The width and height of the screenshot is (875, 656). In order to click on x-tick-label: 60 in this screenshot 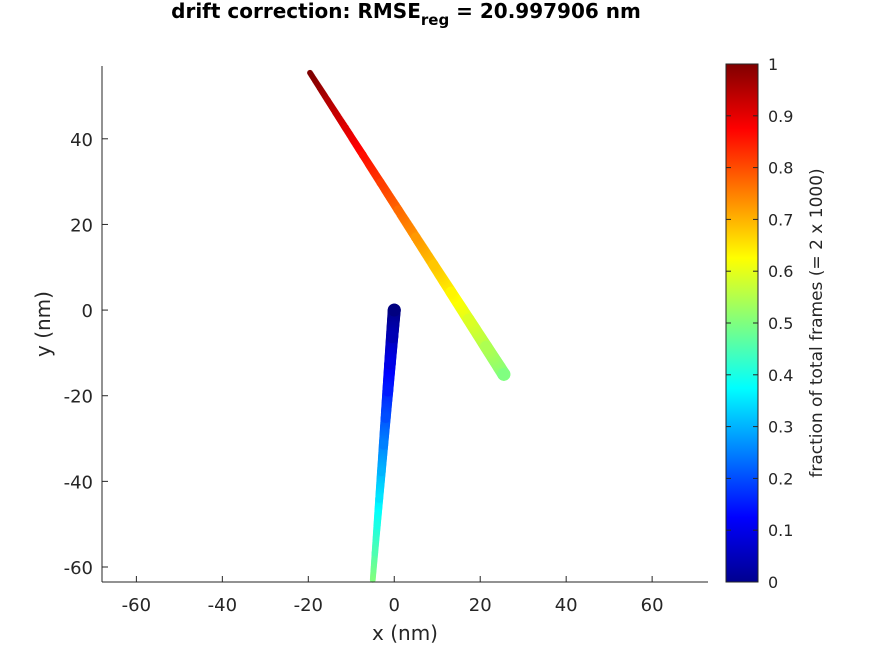, I will do `click(652, 605)`.